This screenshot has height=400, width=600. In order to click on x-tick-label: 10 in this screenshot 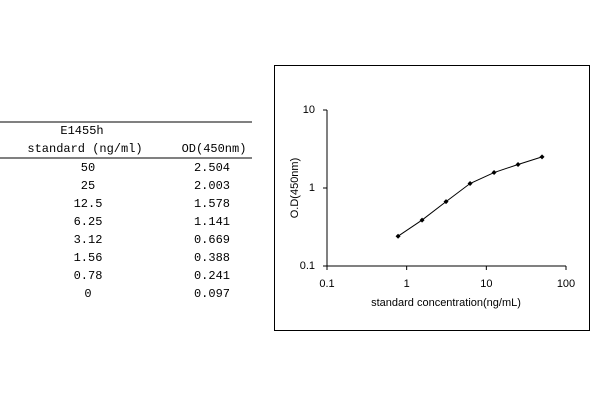, I will do `click(486, 284)`.